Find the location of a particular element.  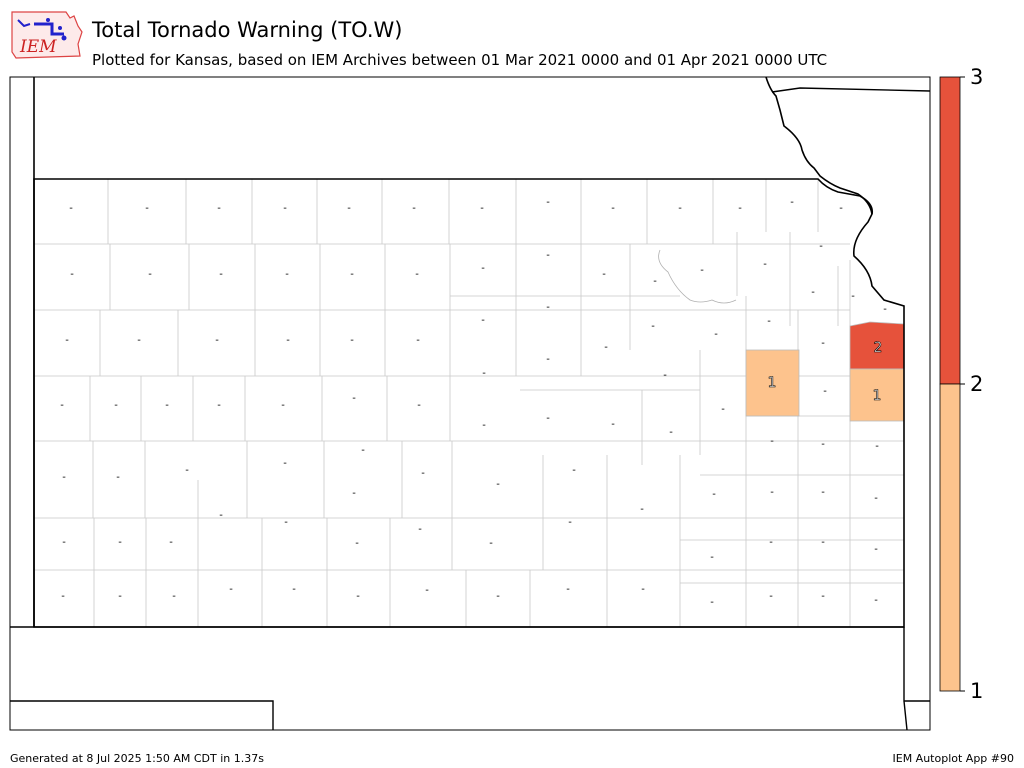

colorbar-tick-label: 3 is located at coordinates (977, 77).